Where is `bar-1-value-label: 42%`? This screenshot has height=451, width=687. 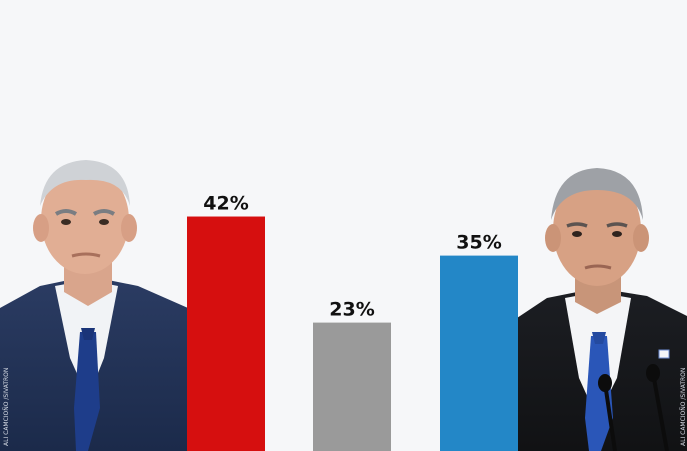 bar-1-value-label: 42% is located at coordinates (225, 204).